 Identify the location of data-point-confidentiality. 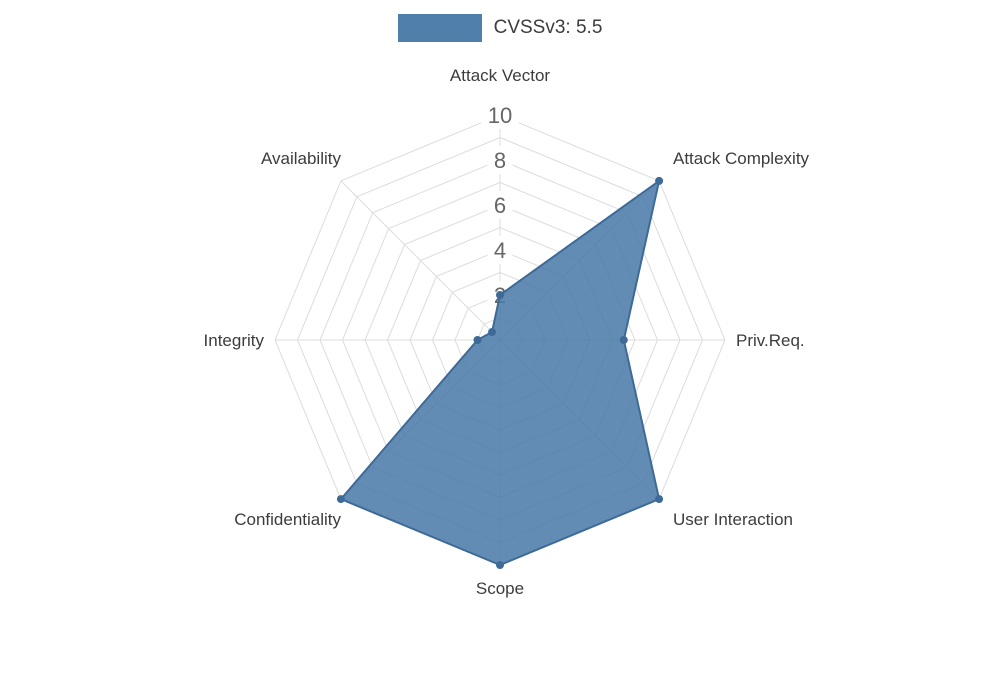
(340, 499).